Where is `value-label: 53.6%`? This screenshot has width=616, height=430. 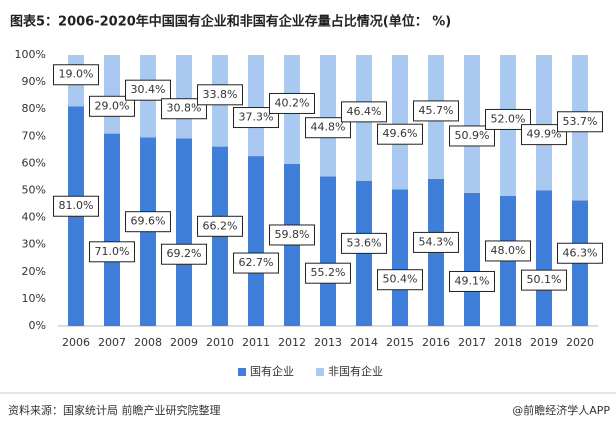 value-label: 53.6% is located at coordinates (364, 242).